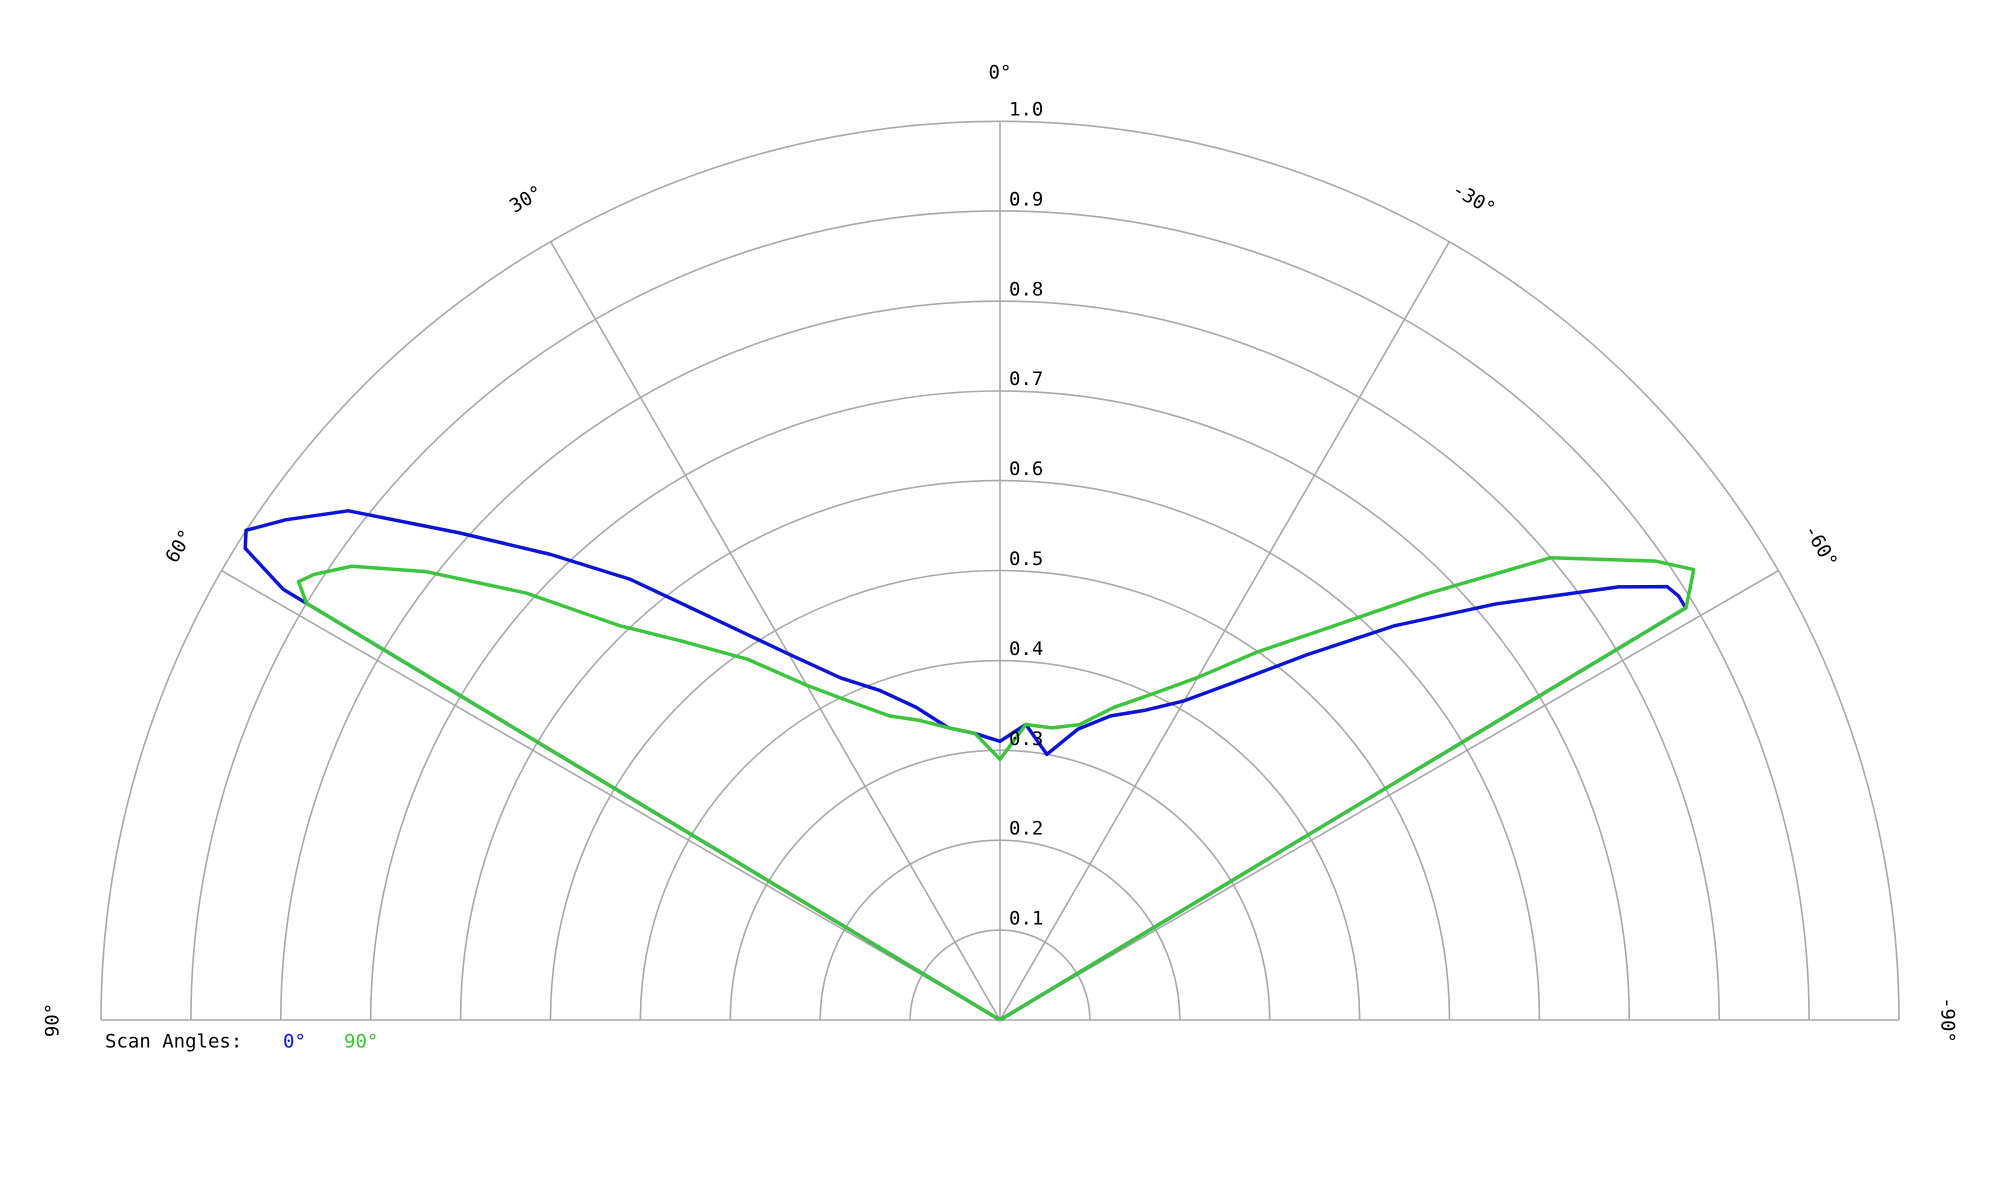 The width and height of the screenshot is (2000, 1204). Describe the element at coordinates (1026, 110) in the screenshot. I see `r-tick-label: 1.0` at that location.